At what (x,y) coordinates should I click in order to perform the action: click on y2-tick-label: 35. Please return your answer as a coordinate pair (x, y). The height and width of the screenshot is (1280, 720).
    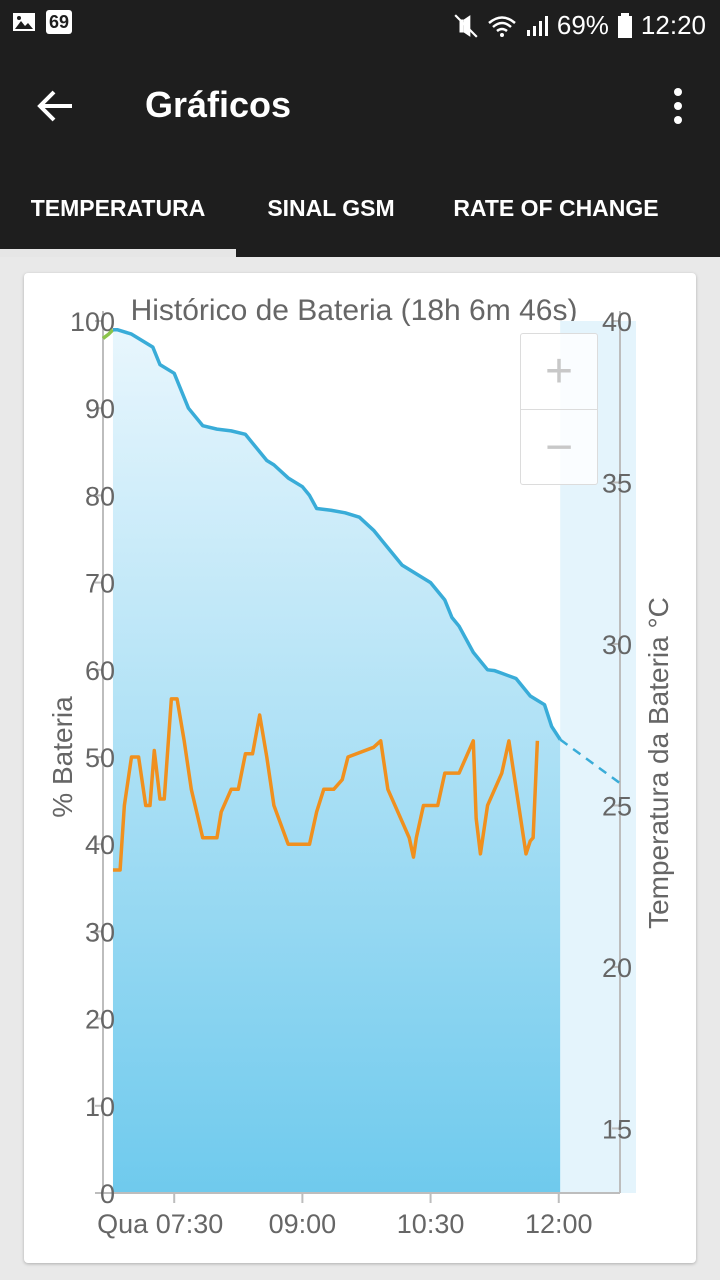
    Looking at the image, I should click on (617, 483).